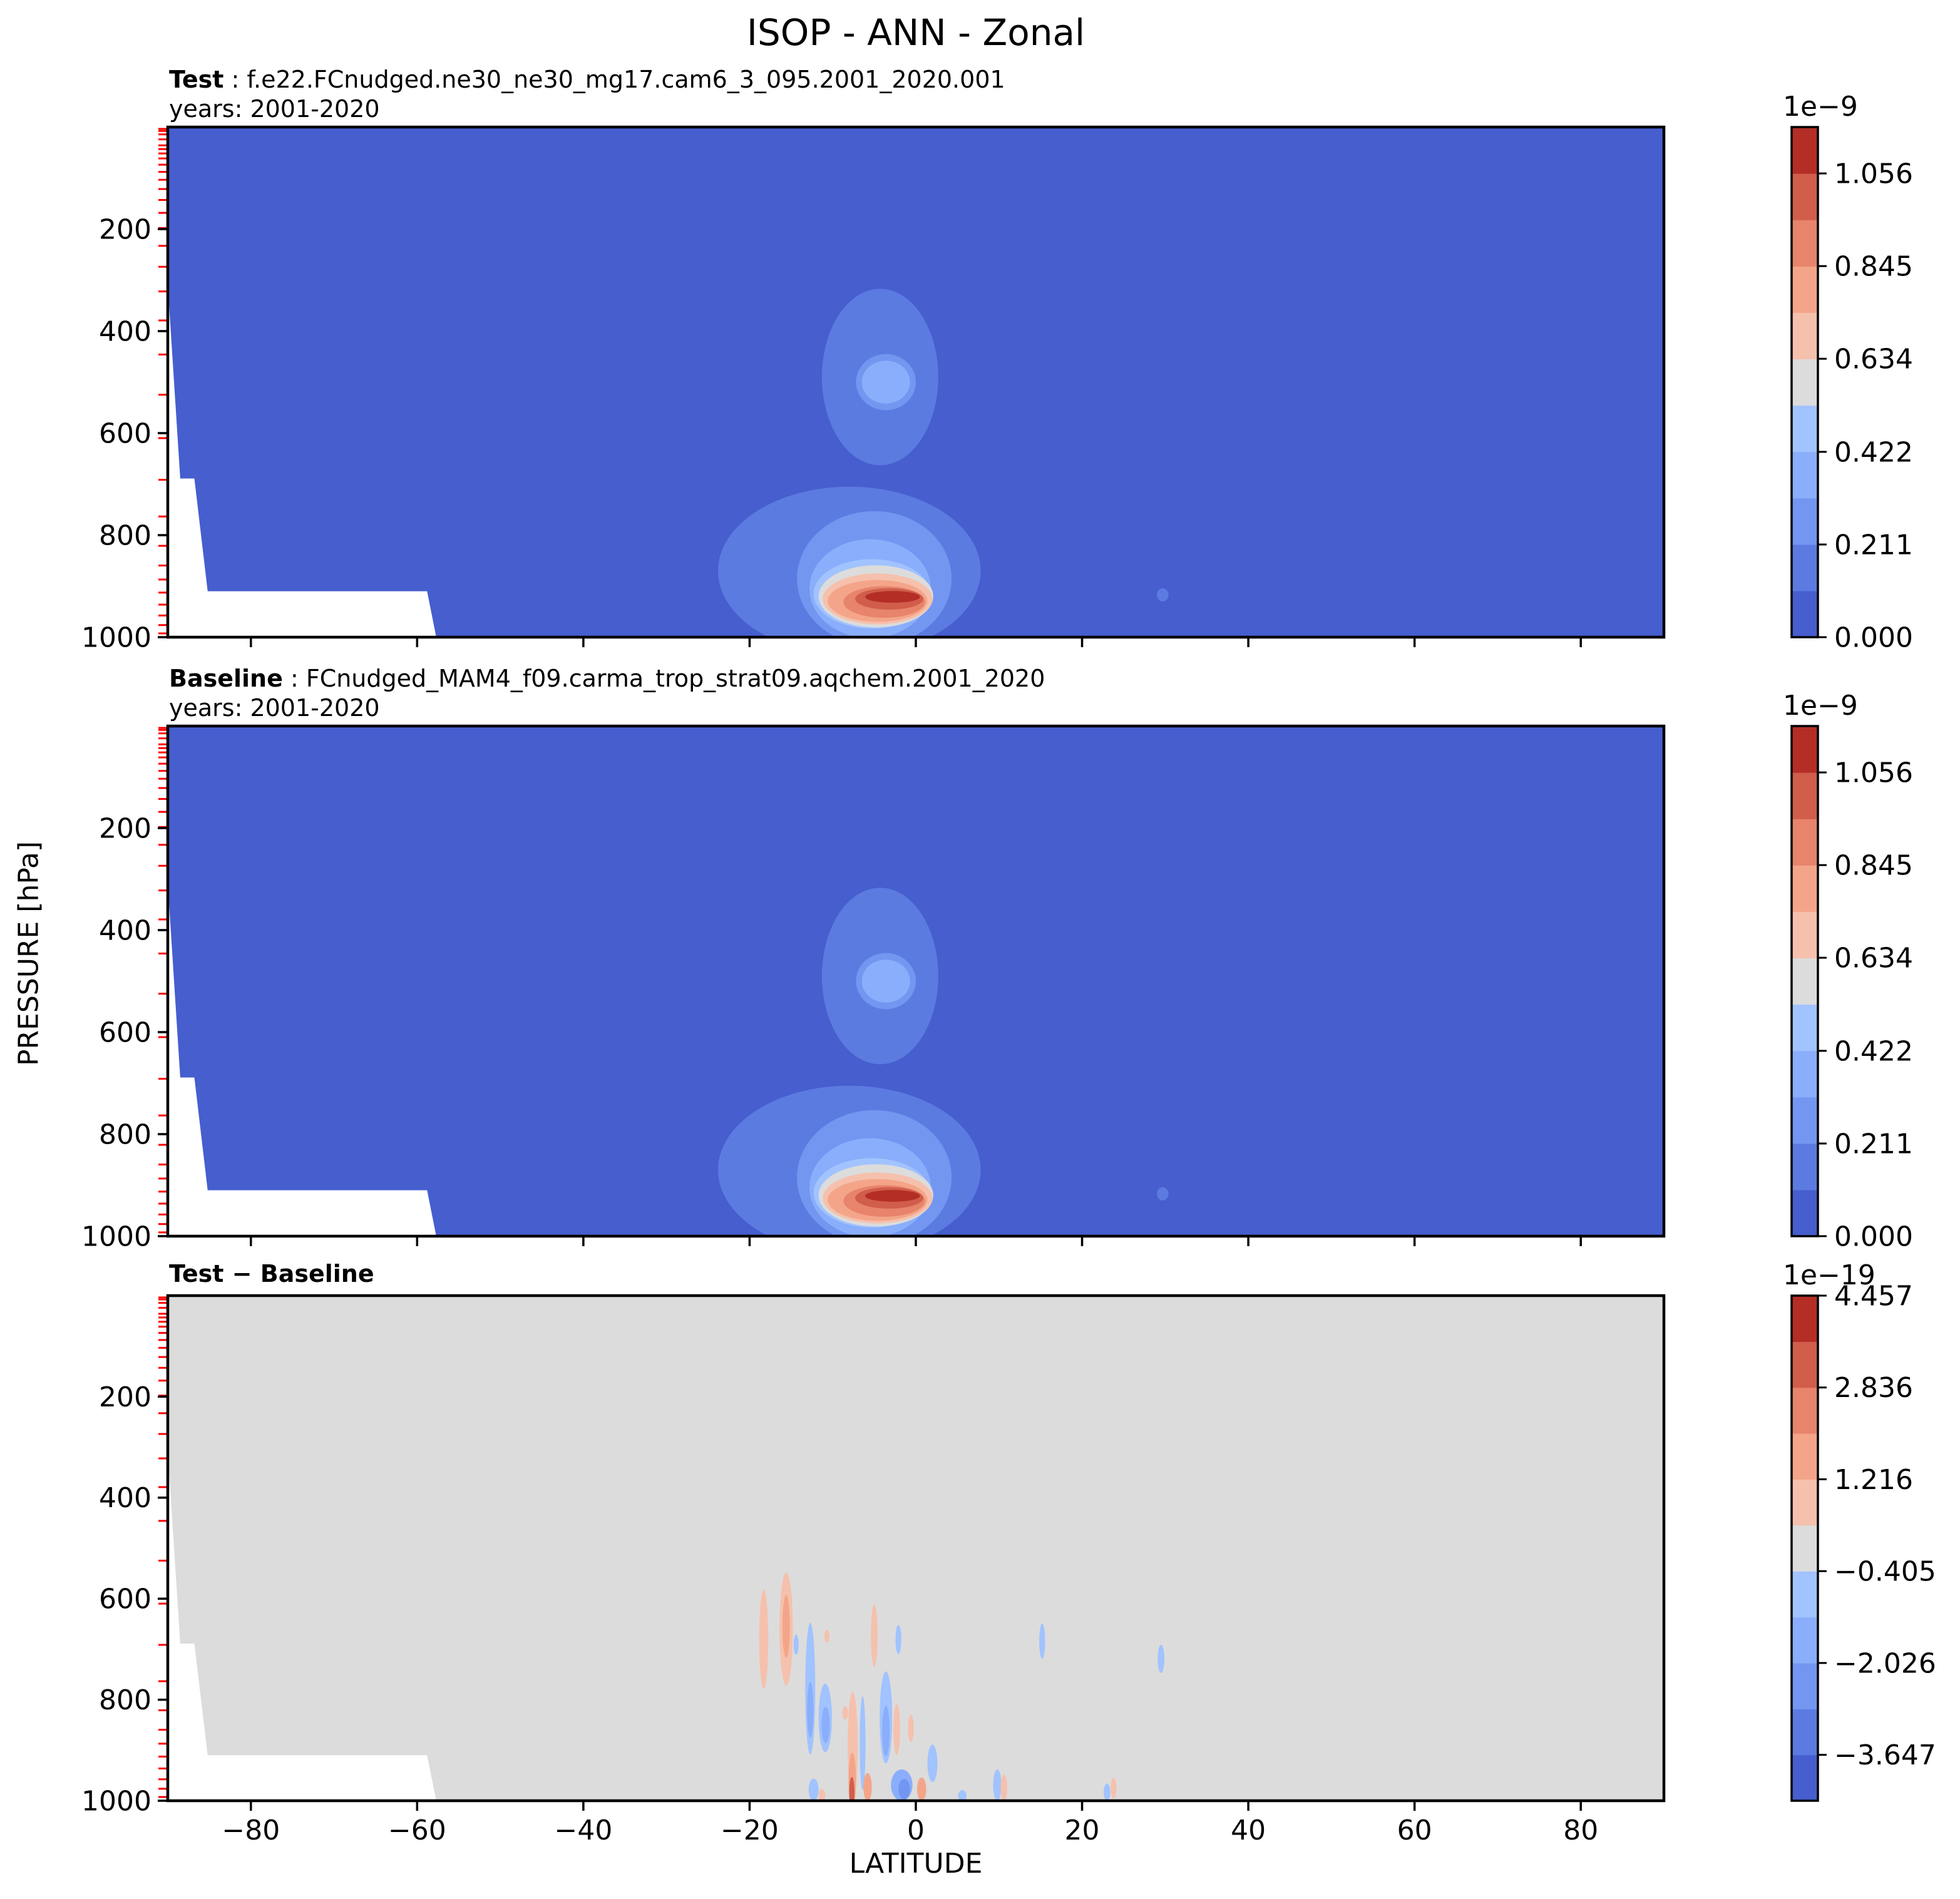 Image resolution: width=1960 pixels, height=1899 pixels. Describe the element at coordinates (274, 708) in the screenshot. I see `baseline-years: years: 2001-2020` at that location.